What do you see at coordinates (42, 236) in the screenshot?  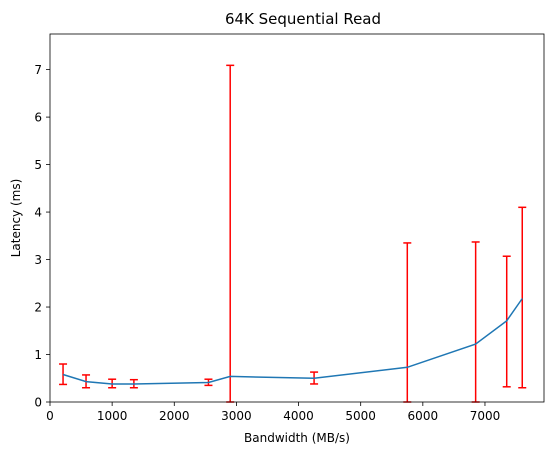 I see `y-axis-ticks: 0 1 2 3 4 5 6 7` at bounding box center [42, 236].